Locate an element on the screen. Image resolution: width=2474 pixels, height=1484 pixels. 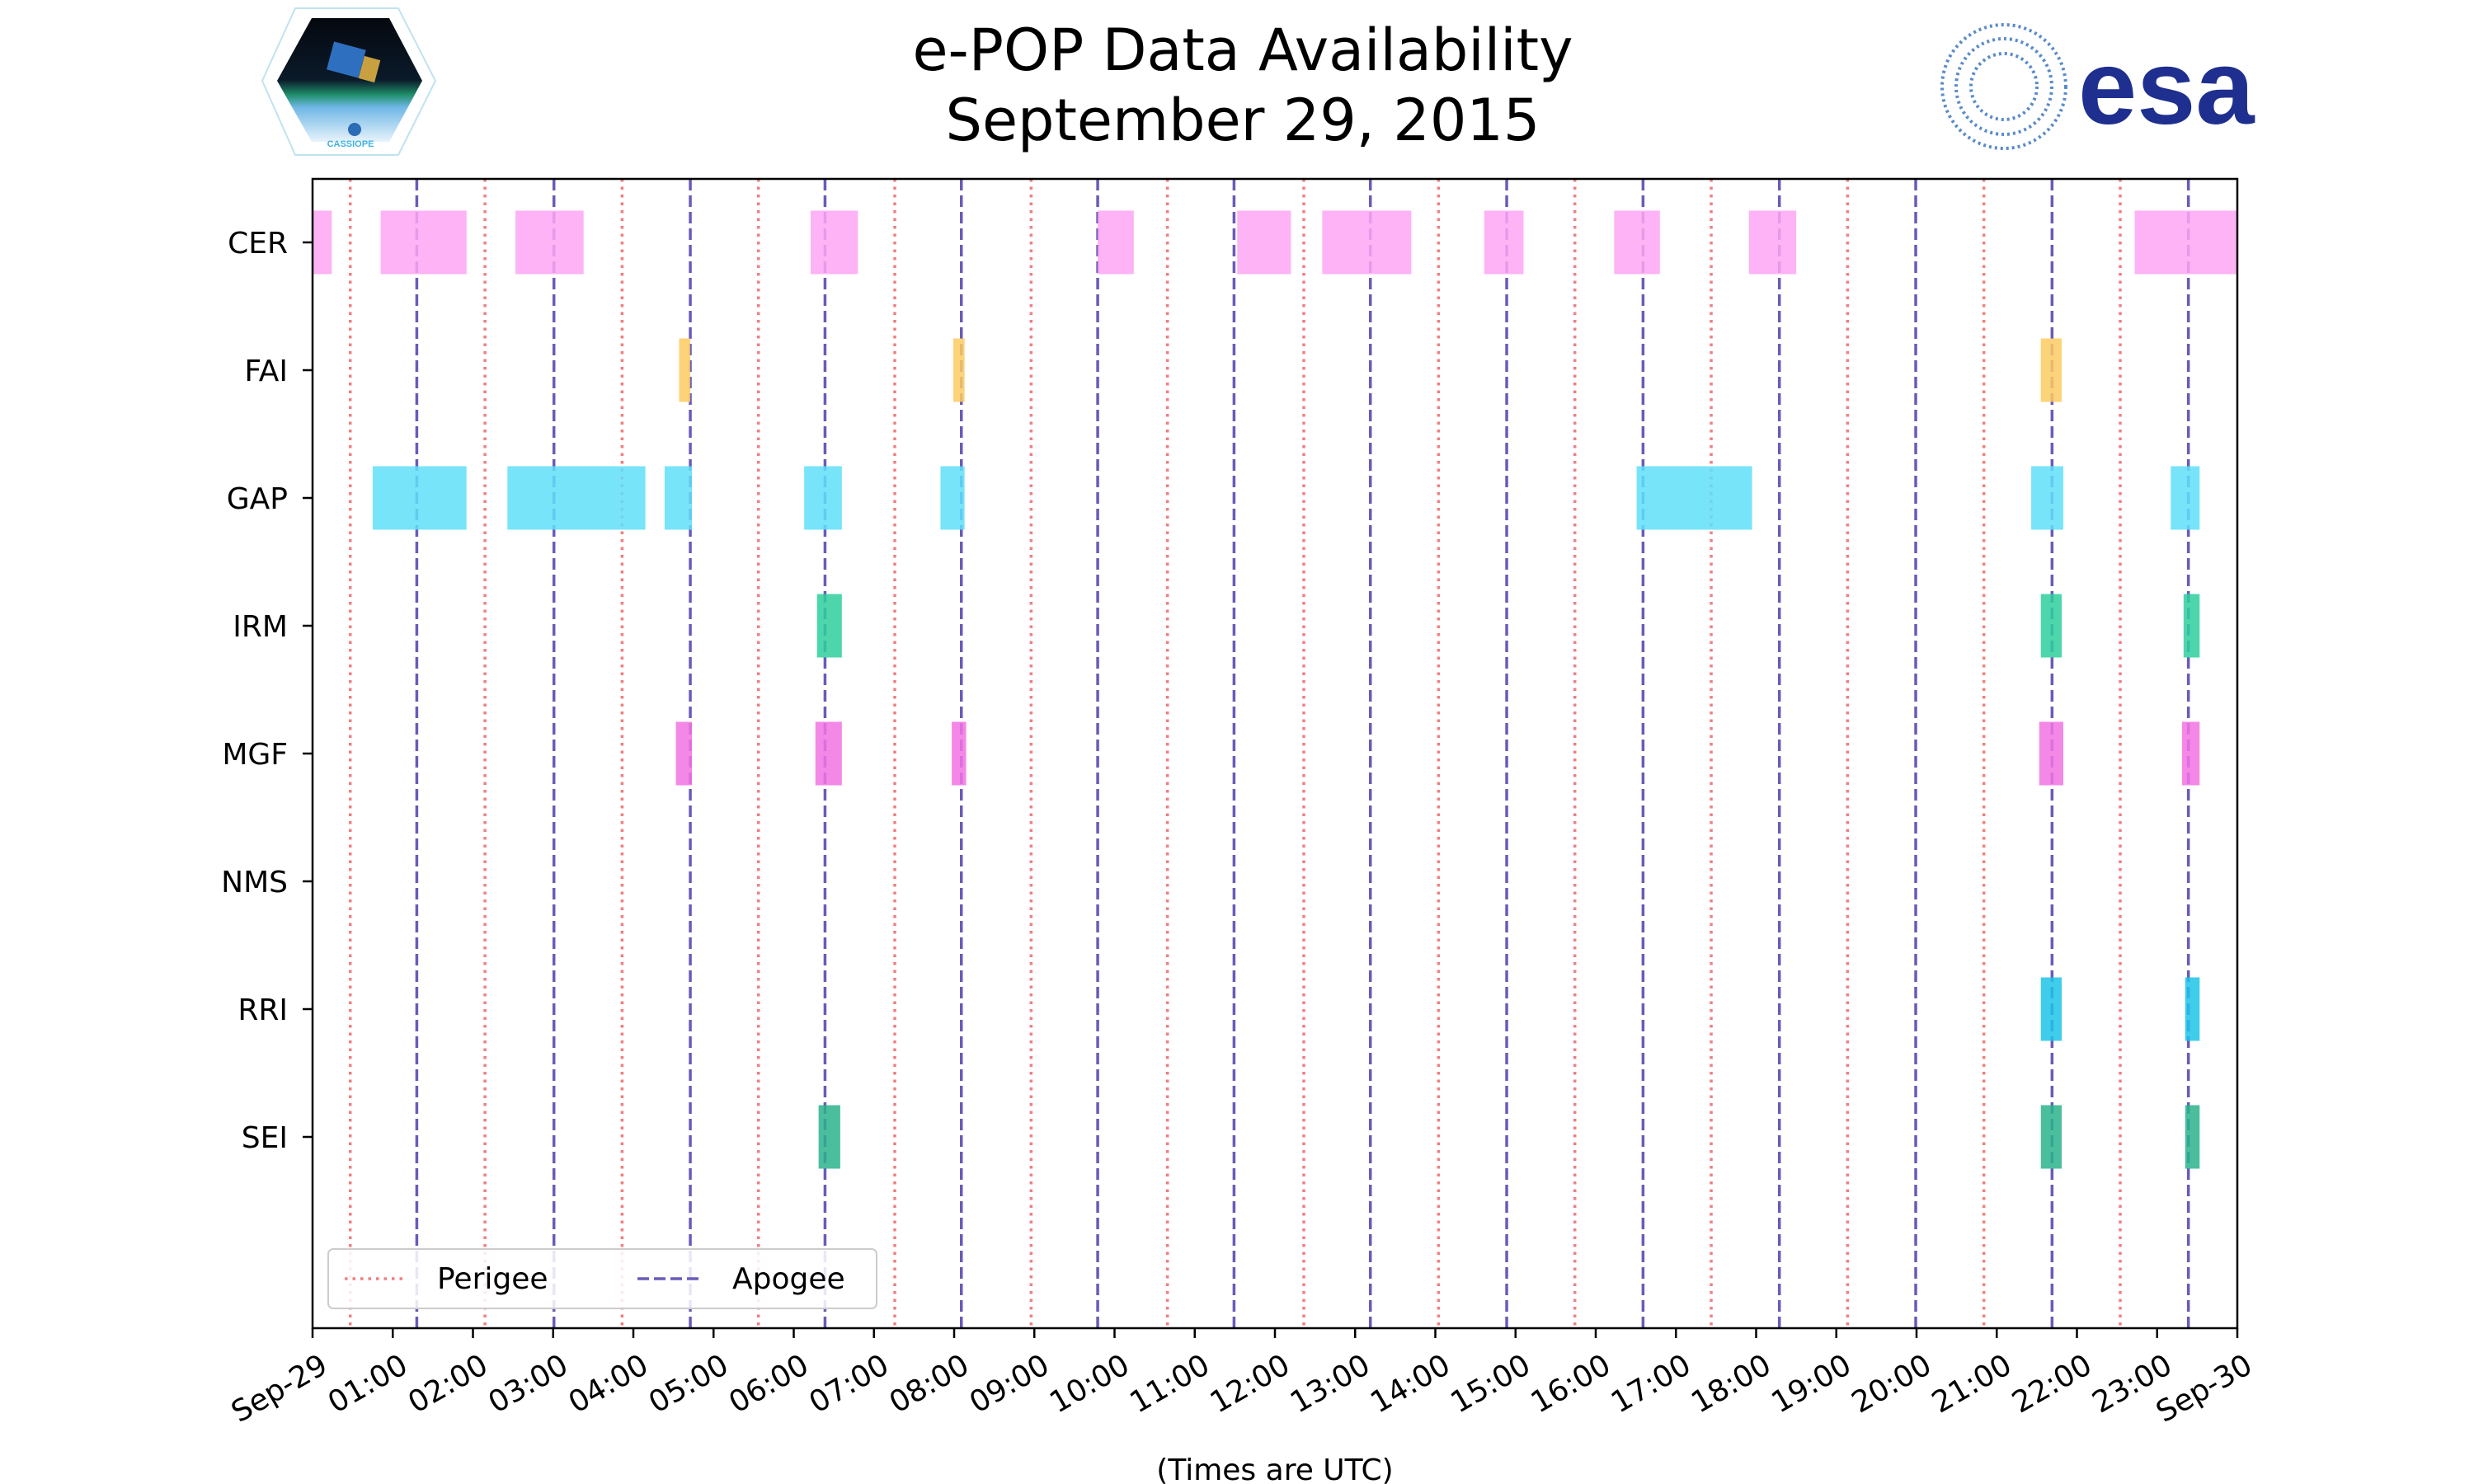
x-tick-label: 22:00 is located at coordinates (2051, 1384).